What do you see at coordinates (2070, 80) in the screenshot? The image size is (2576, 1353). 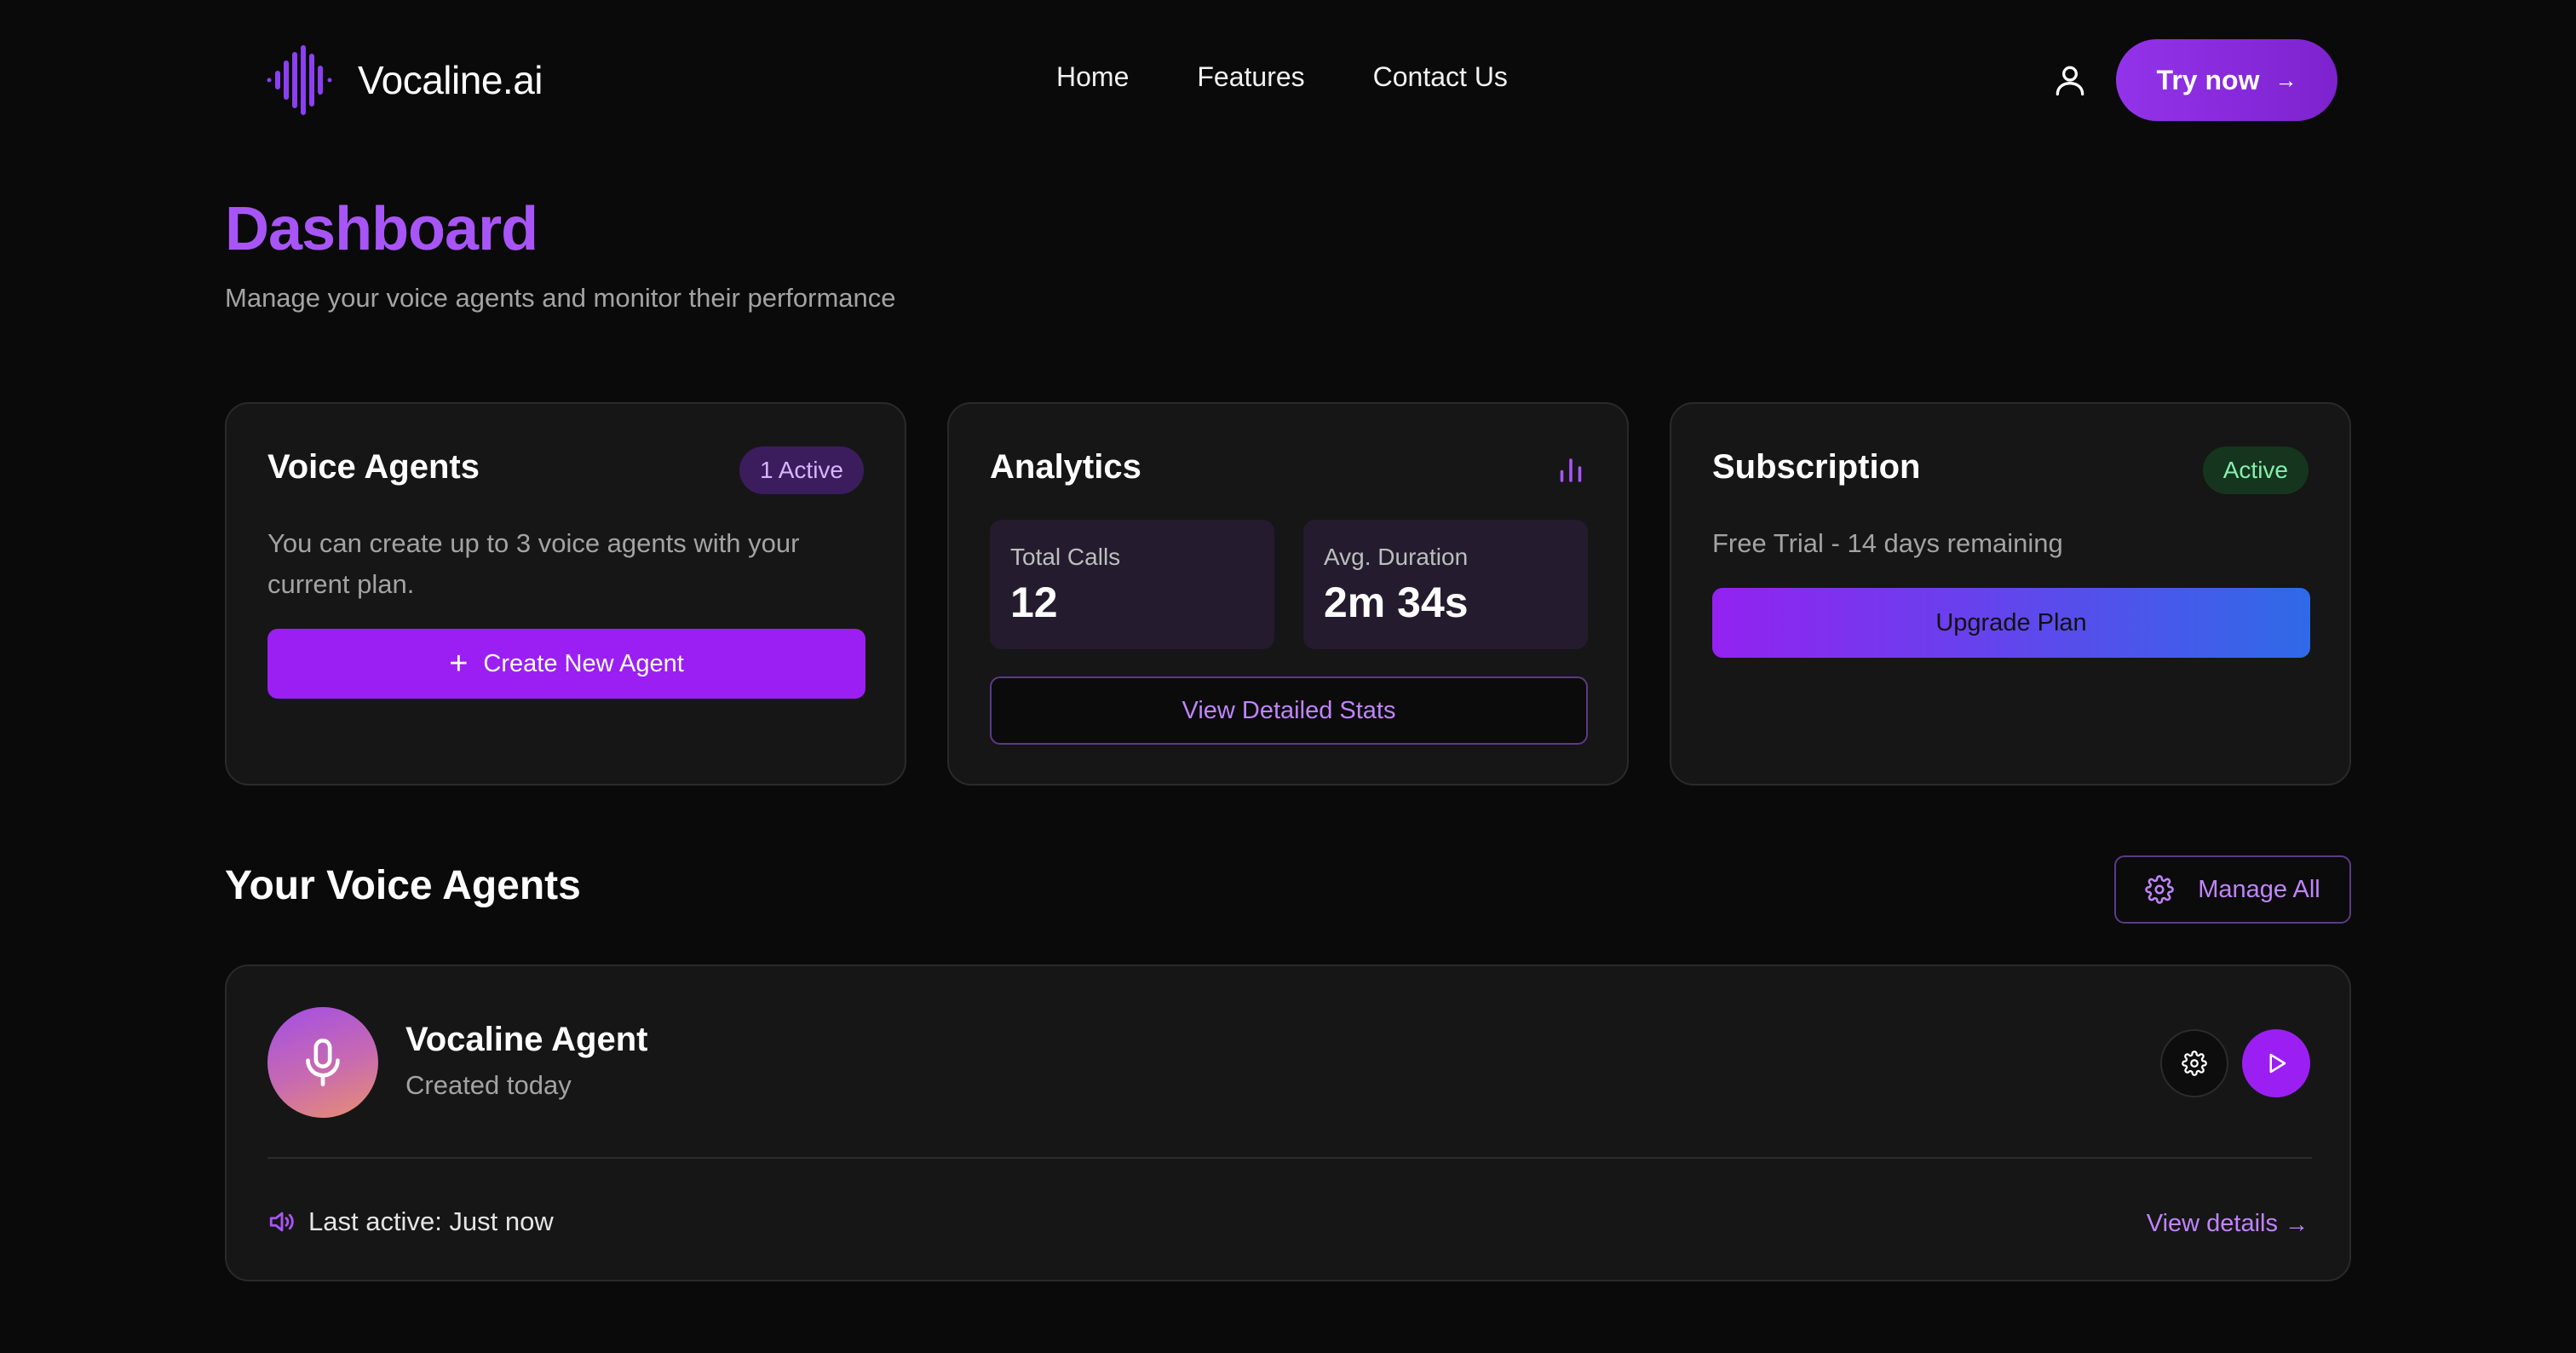 I see `user-icon` at bounding box center [2070, 80].